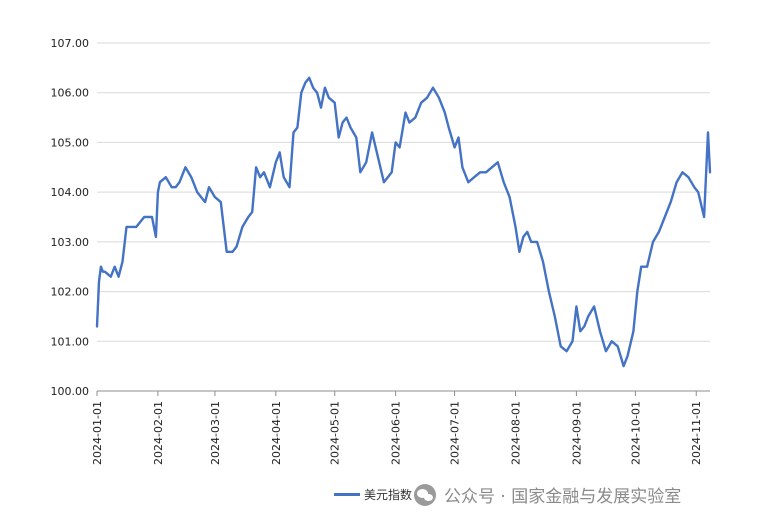 The width and height of the screenshot is (774, 525). What do you see at coordinates (70, 43) in the screenshot?
I see `y-tick-label: 107.00` at bounding box center [70, 43].